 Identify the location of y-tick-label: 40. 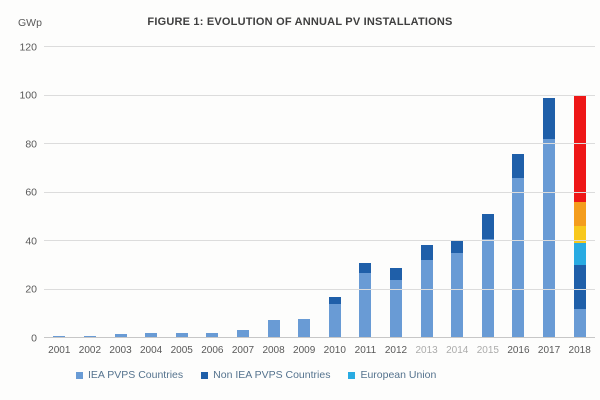
(31, 240).